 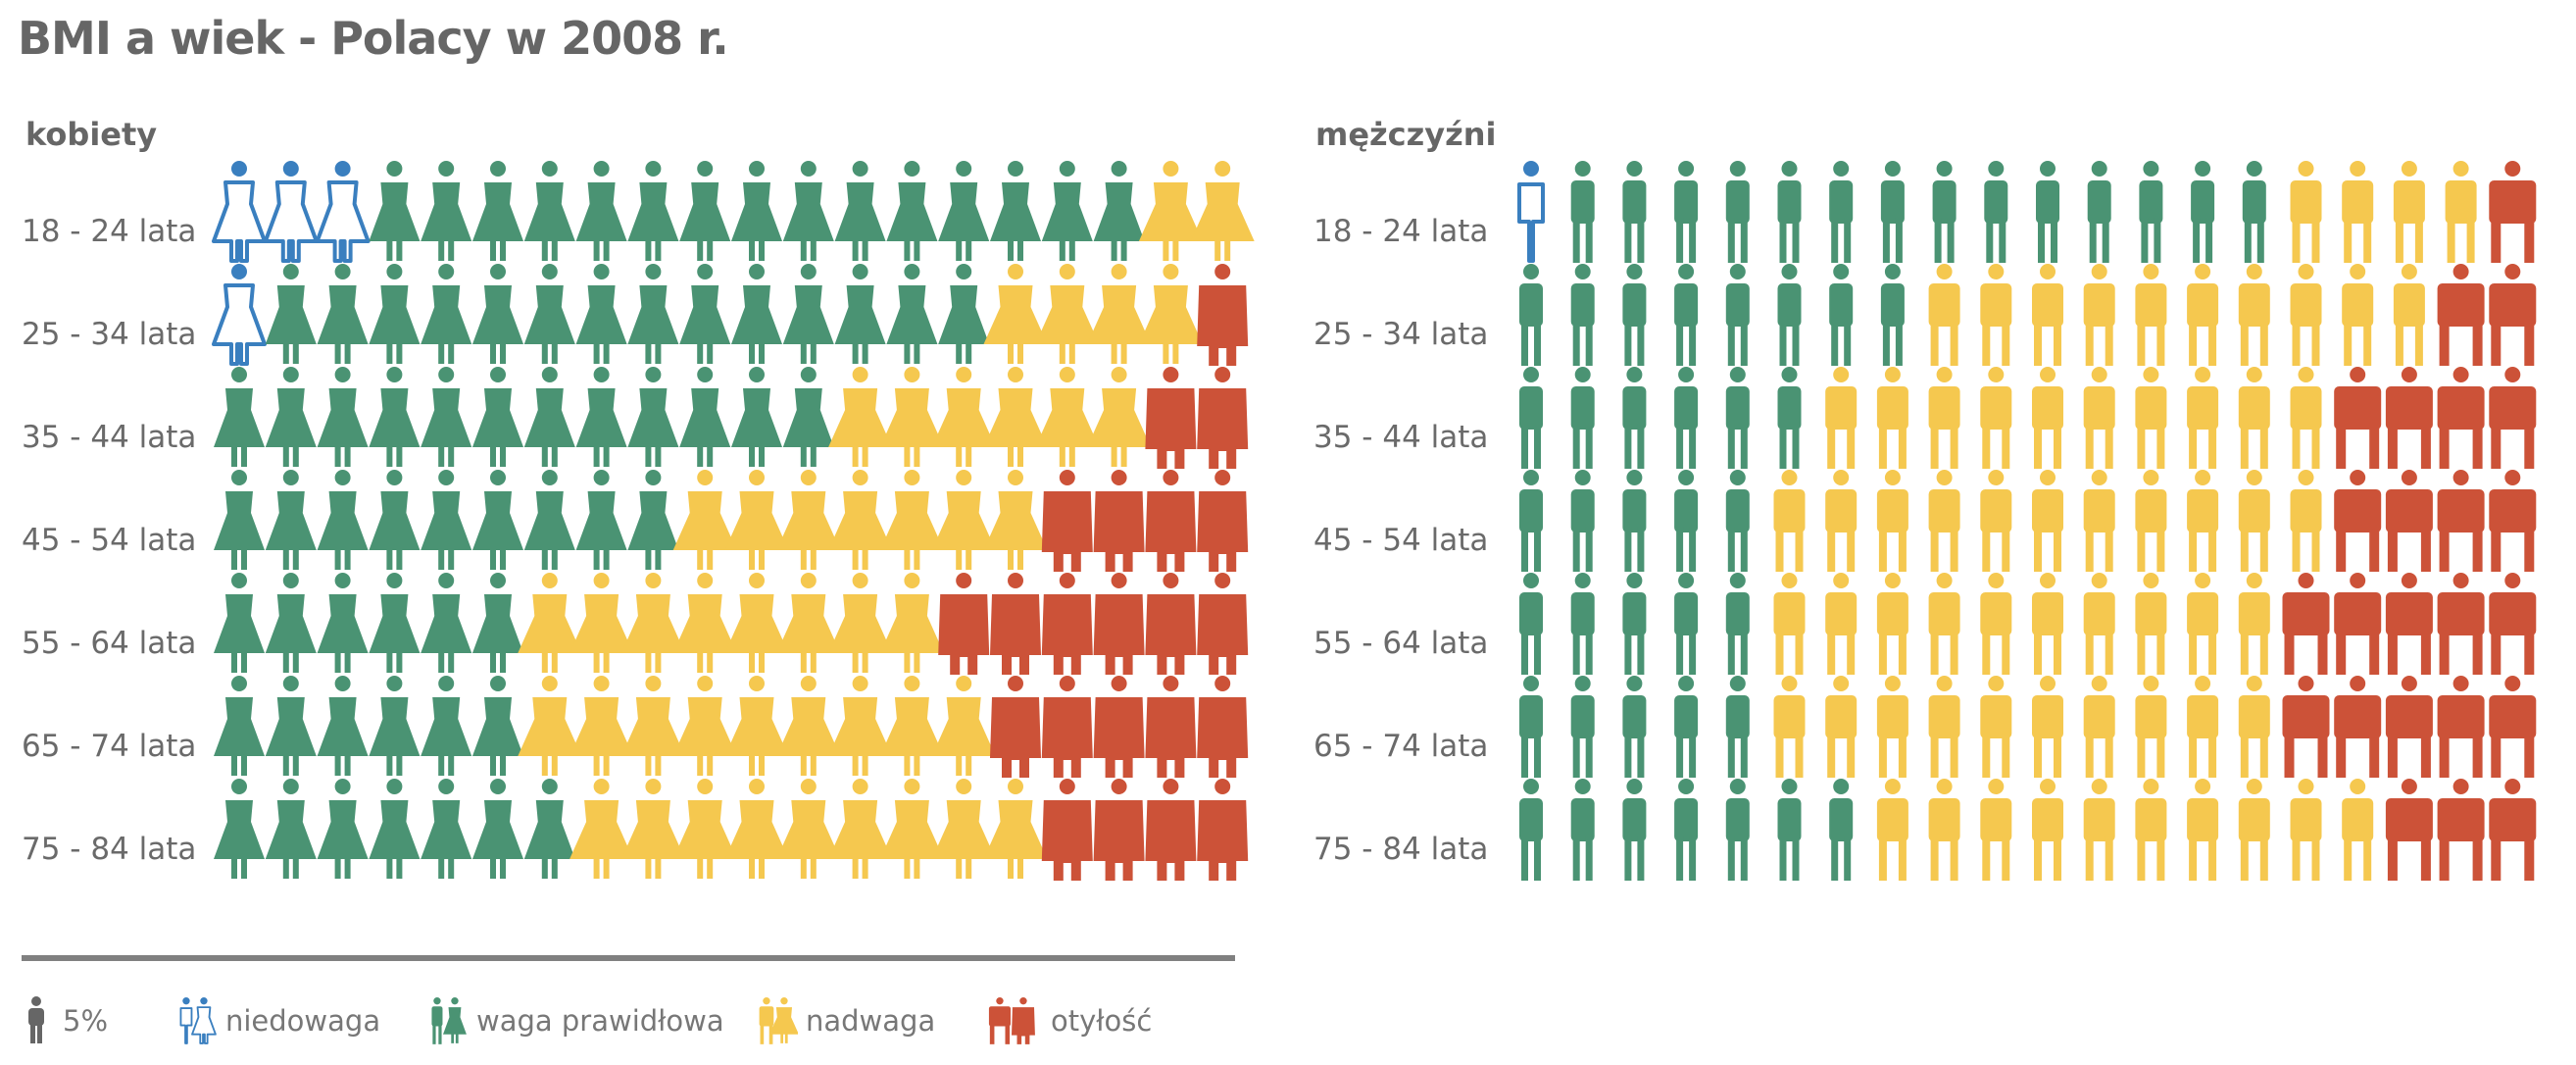 What do you see at coordinates (109, 437) in the screenshot?
I see `row-label: 35 - 44 lata` at bounding box center [109, 437].